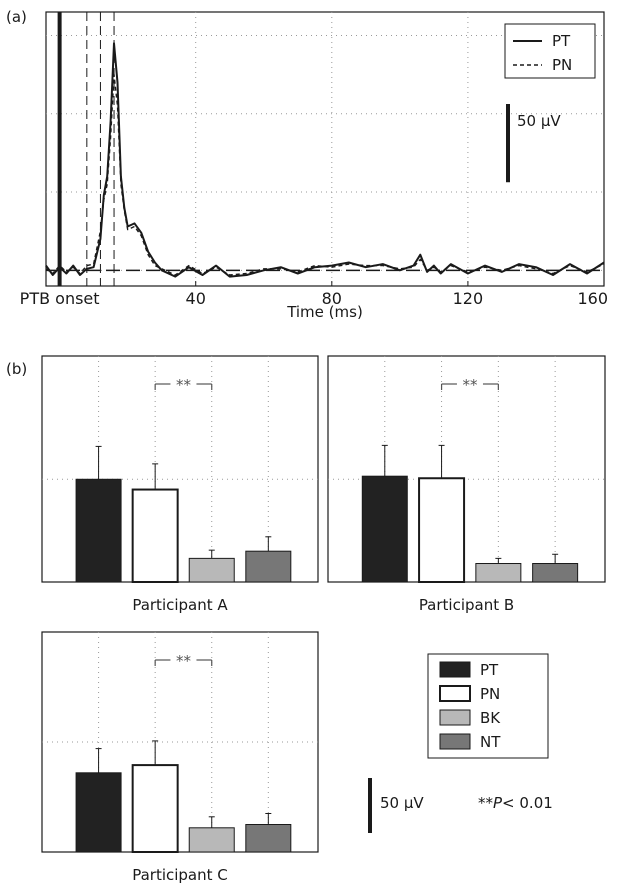  I want to click on bar-c-pt, so click(98, 812).